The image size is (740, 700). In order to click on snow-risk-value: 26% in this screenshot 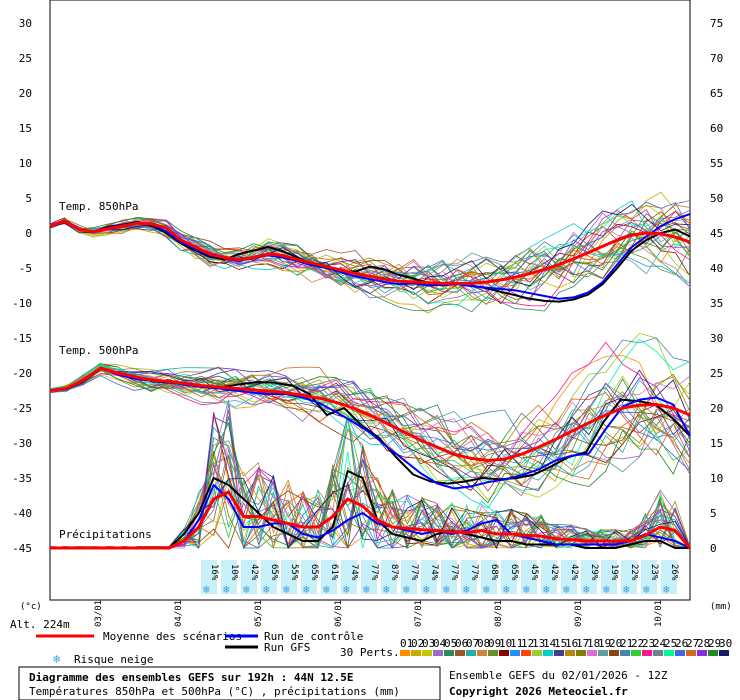, I will do `click(674, 572)`.